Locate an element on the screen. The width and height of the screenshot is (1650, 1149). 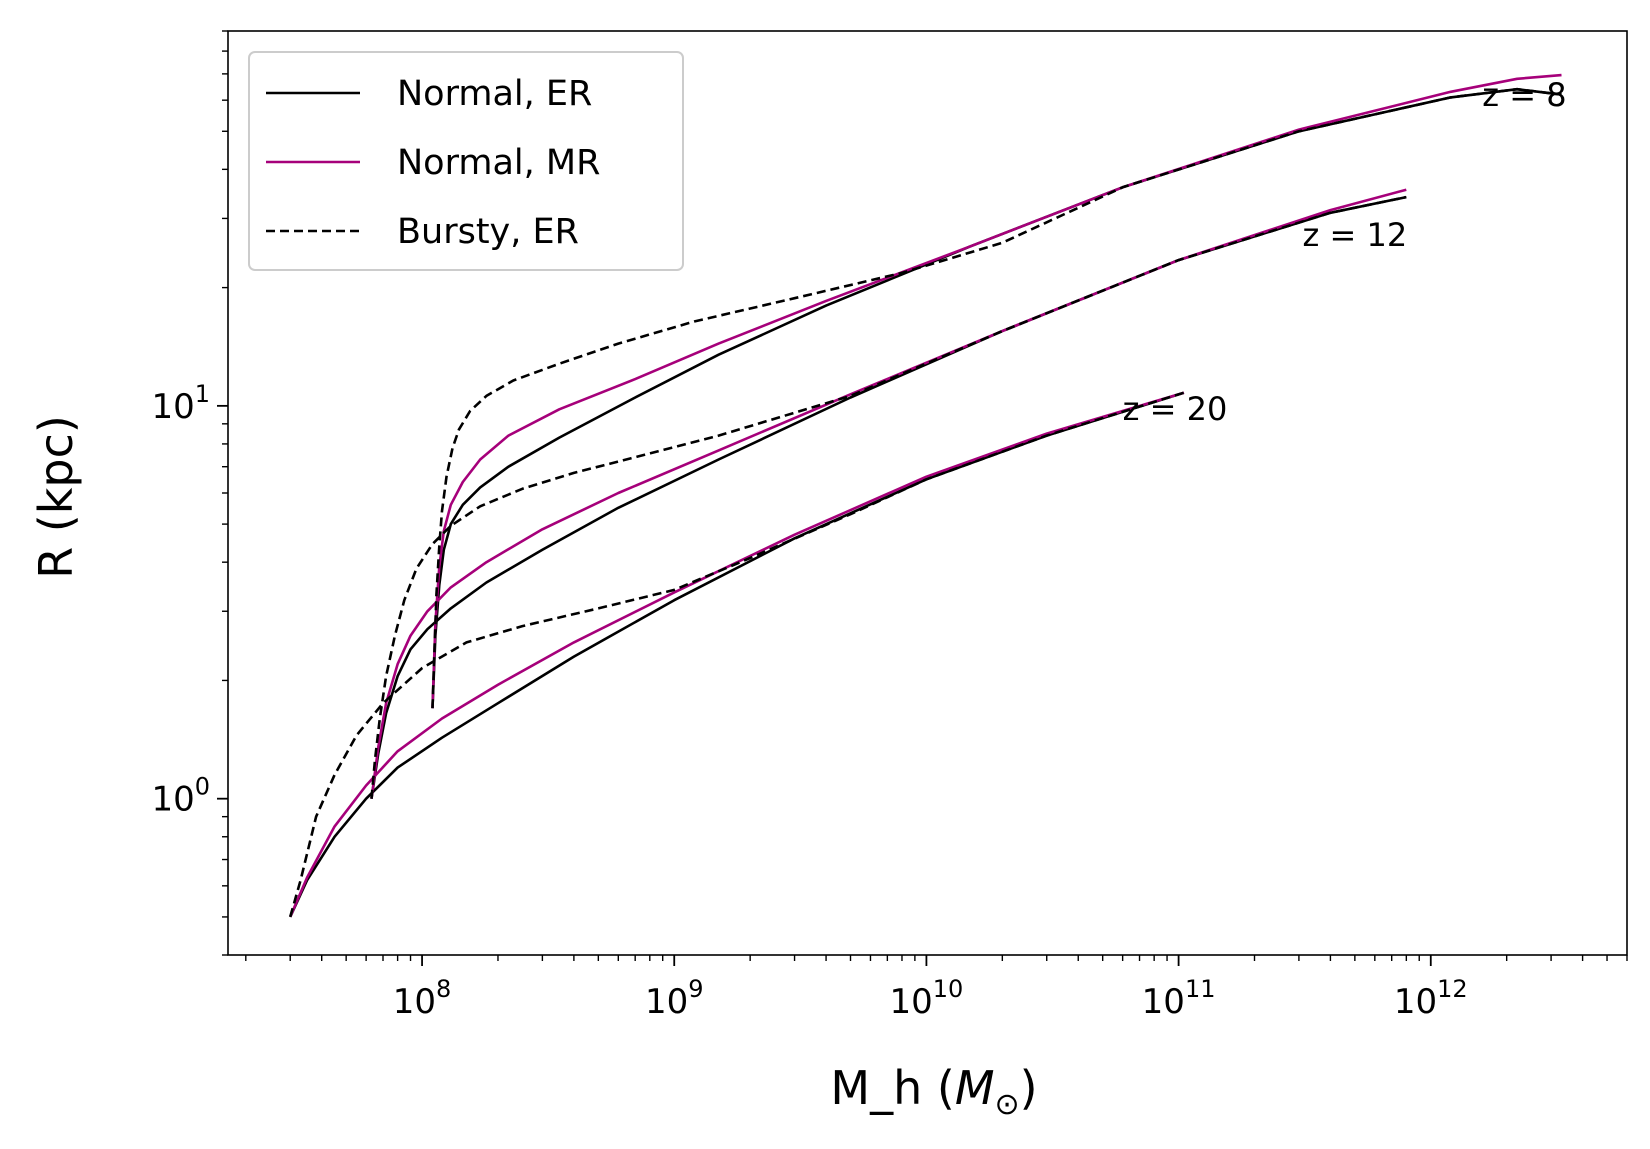
x-tick-label: 10⁸ is located at coordinates (422, 998).